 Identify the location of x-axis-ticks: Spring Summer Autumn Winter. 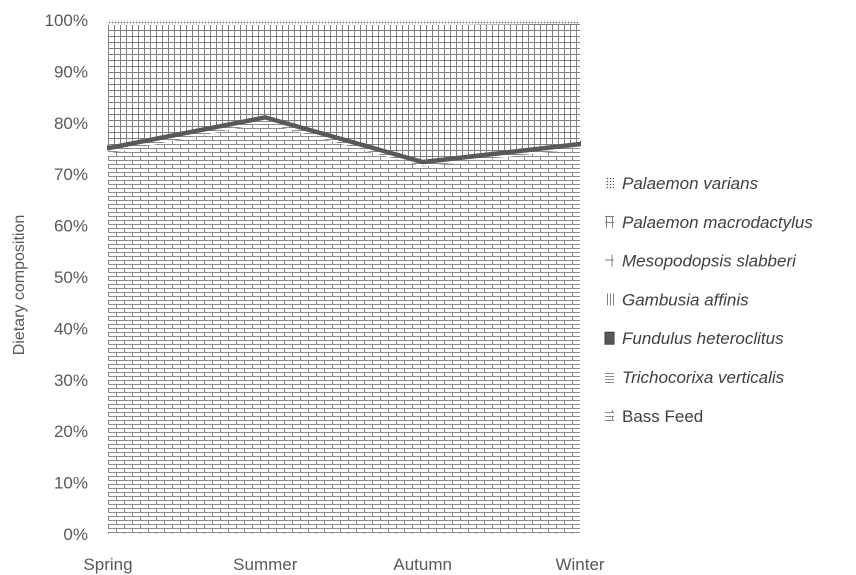
(343, 564).